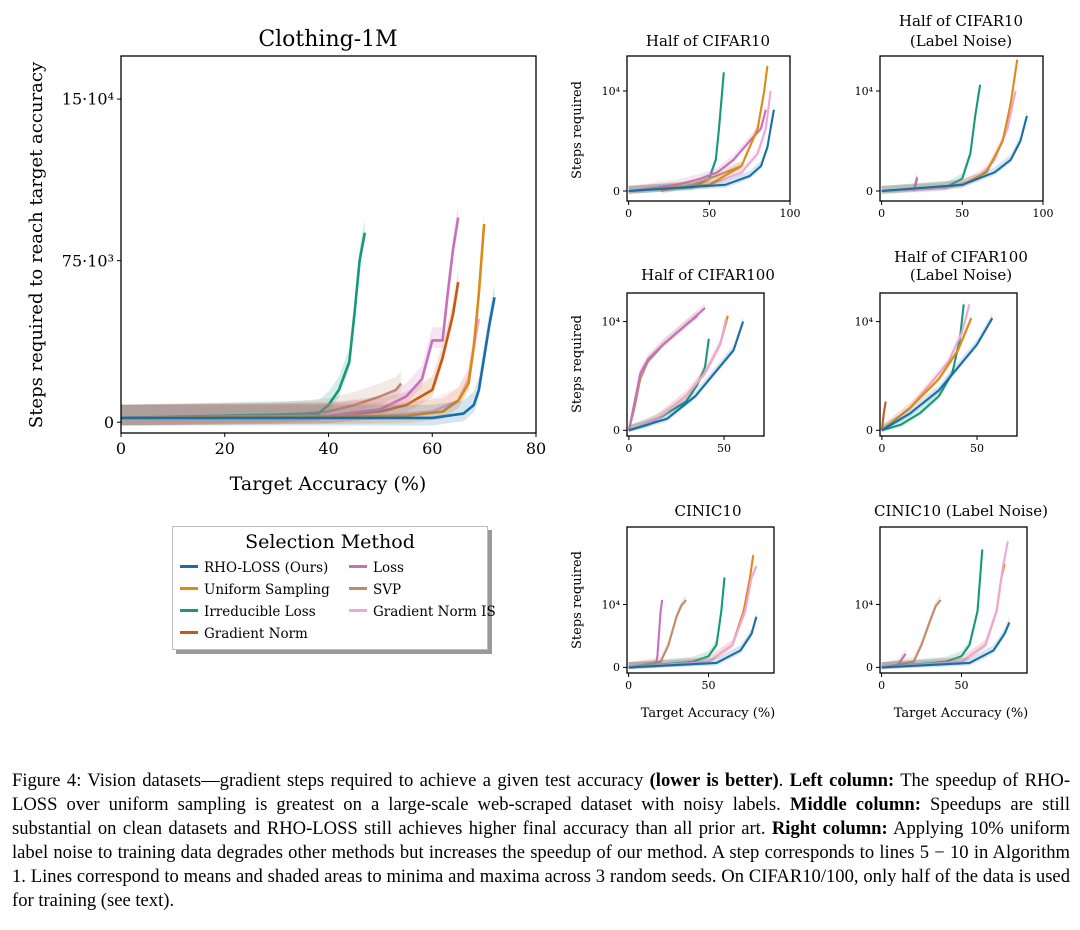  What do you see at coordinates (266, 568) in the screenshot?
I see `legend-label: RHO-LOSS (Ours)` at bounding box center [266, 568].